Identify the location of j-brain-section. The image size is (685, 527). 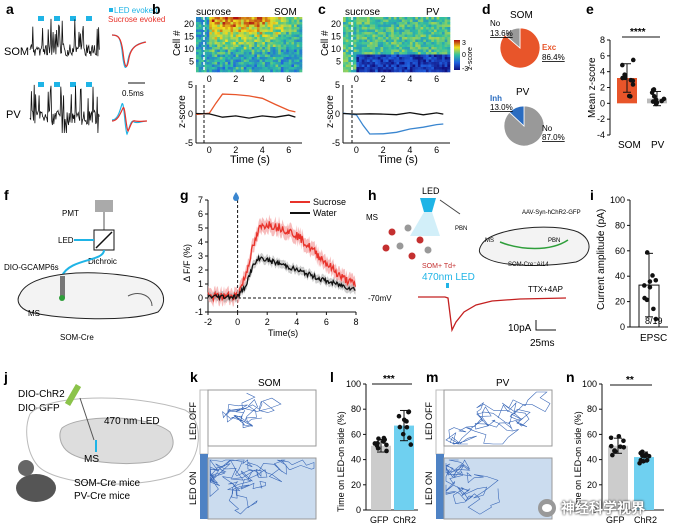
(116, 440).